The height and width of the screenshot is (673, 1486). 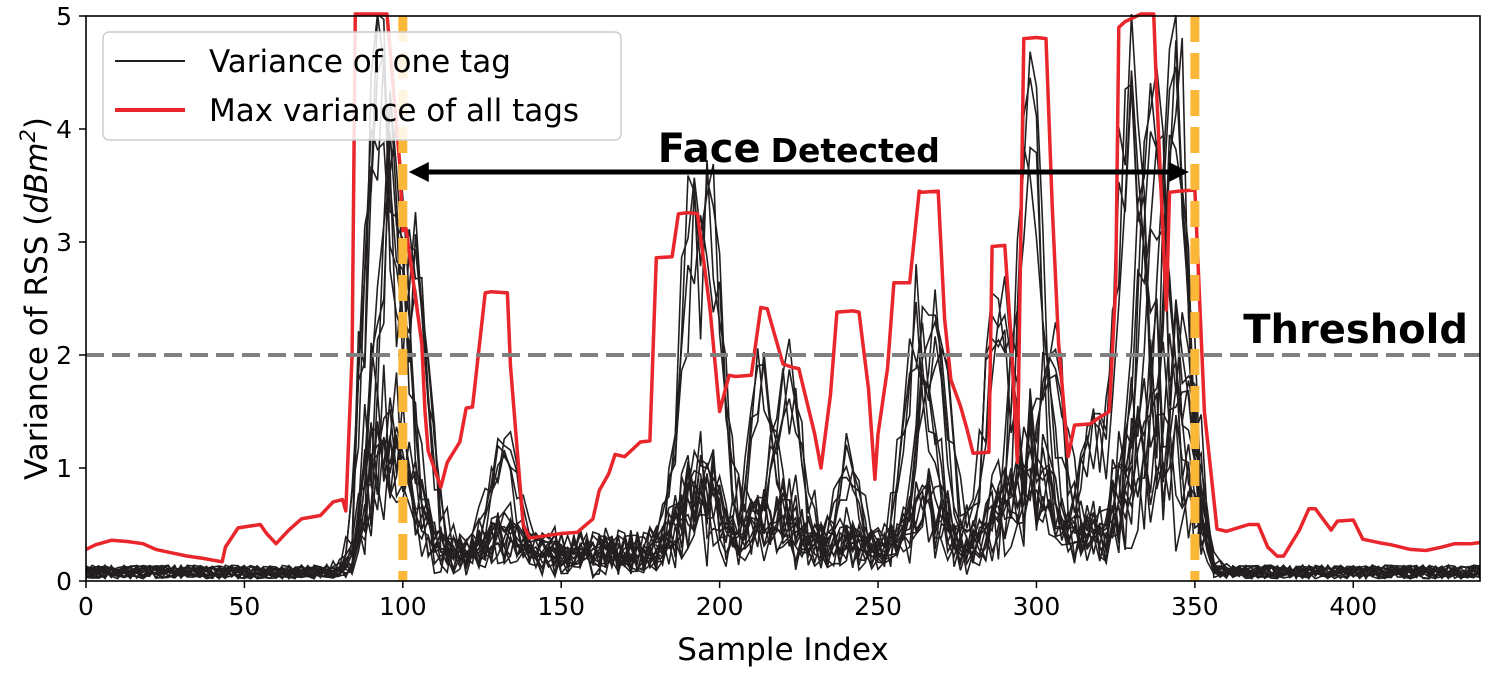 What do you see at coordinates (64, 242) in the screenshot?
I see `y-tick-label: 3` at bounding box center [64, 242].